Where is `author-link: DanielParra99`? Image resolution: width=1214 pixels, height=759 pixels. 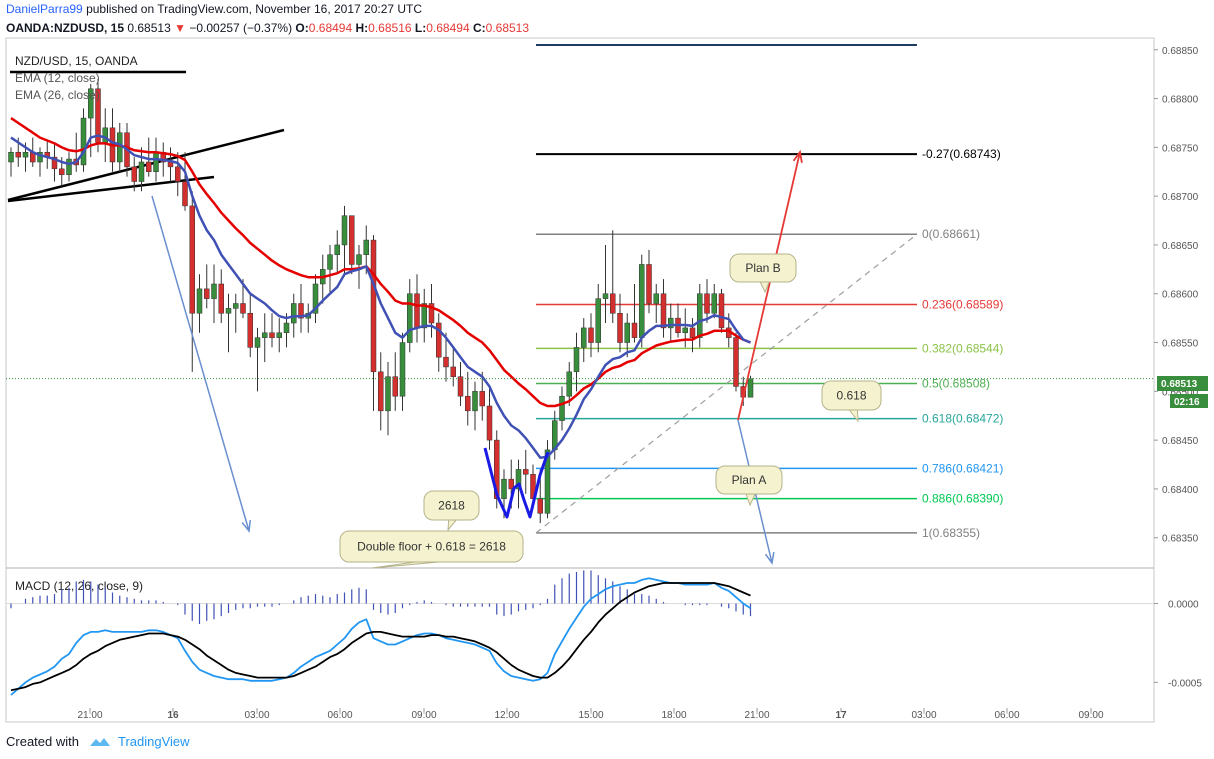 author-link: DanielParra99 is located at coordinates (44, 9).